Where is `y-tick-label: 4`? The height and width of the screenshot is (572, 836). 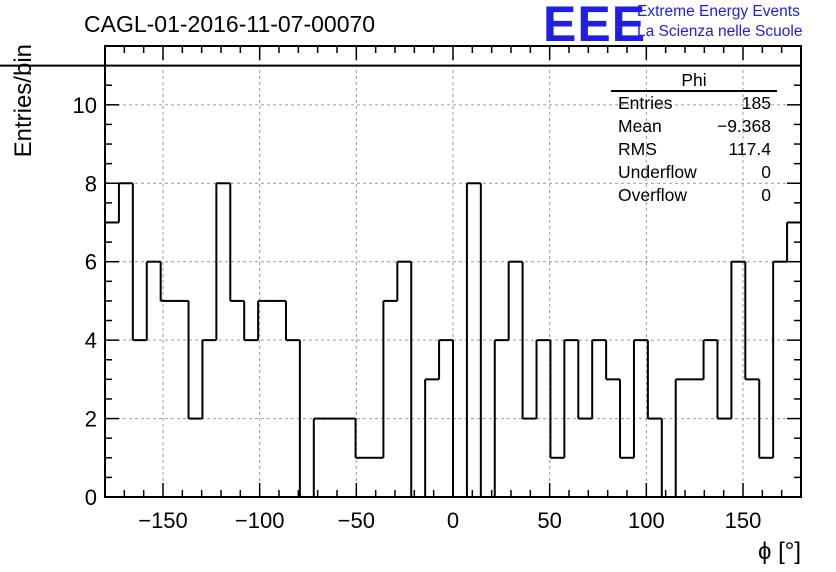
y-tick-label: 4 is located at coordinates (91, 340).